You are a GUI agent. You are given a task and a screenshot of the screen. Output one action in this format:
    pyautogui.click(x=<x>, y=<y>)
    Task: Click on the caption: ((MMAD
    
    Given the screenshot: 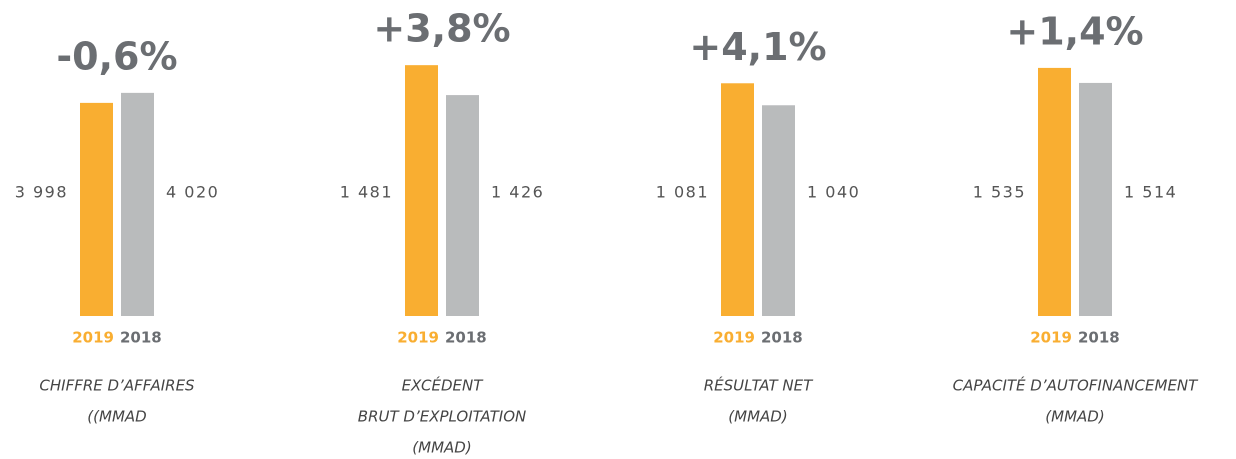 What is the action you would take?
    pyautogui.click(x=116, y=417)
    